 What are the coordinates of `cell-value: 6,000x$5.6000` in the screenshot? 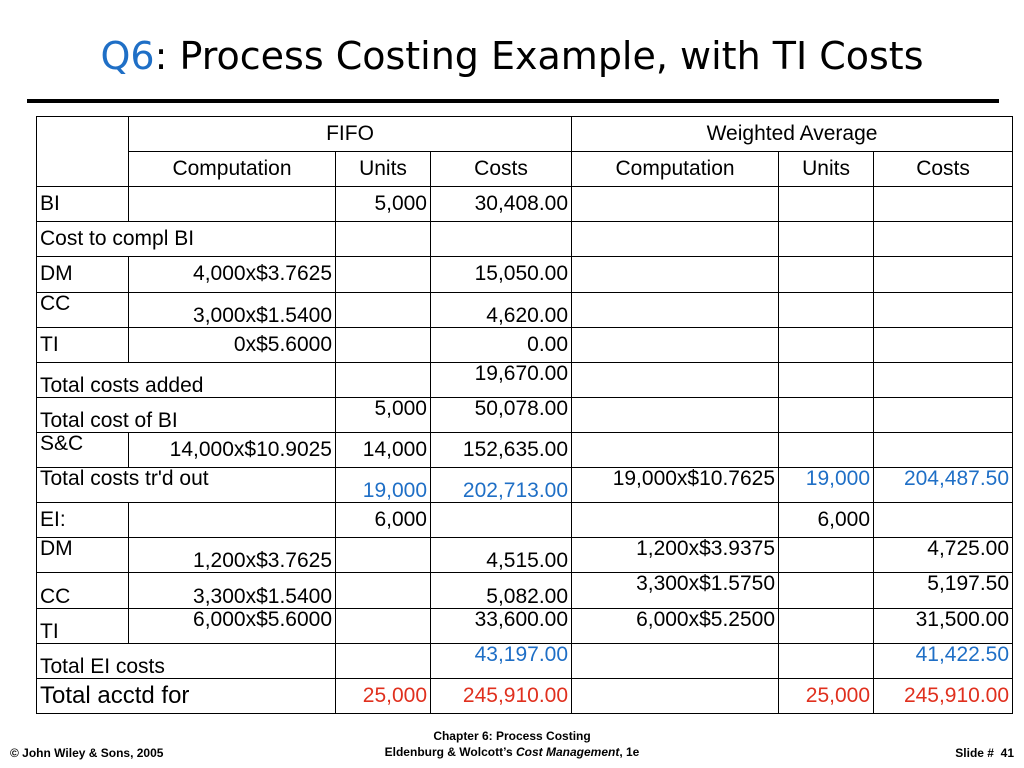 It's located at (232, 625).